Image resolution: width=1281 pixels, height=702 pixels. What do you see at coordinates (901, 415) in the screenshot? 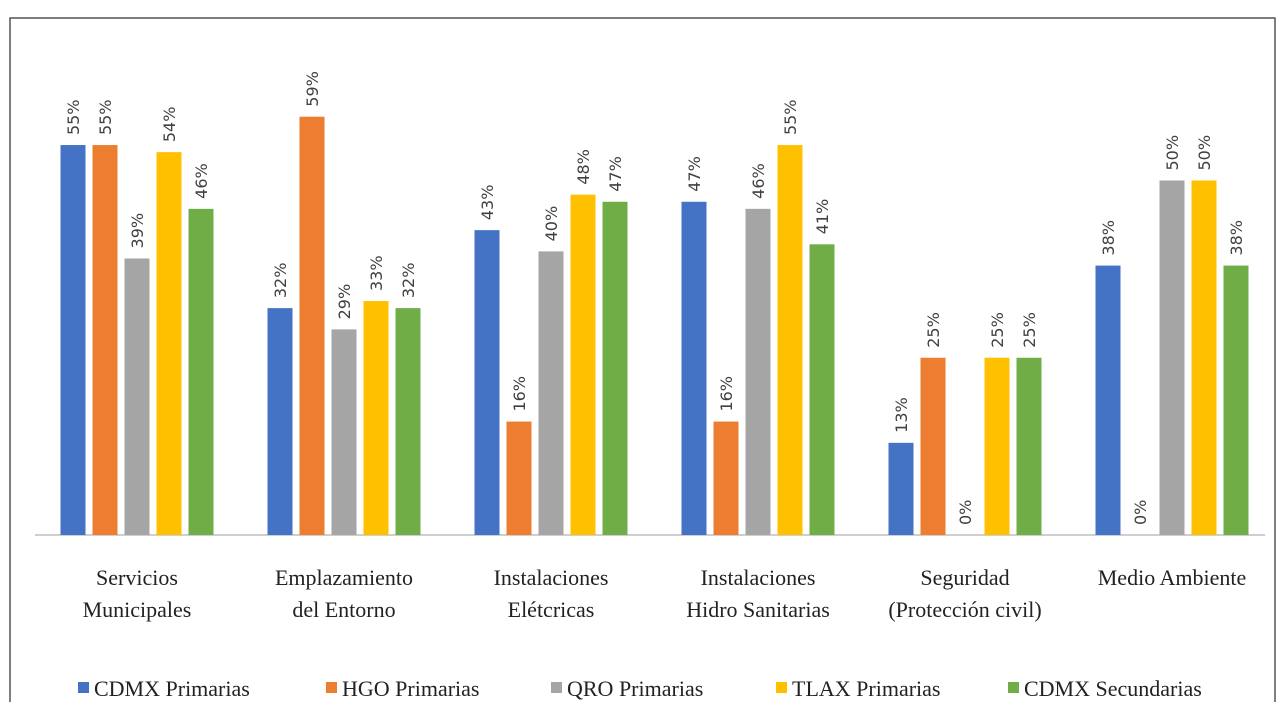
I see `value-label: 13%` at bounding box center [901, 415].